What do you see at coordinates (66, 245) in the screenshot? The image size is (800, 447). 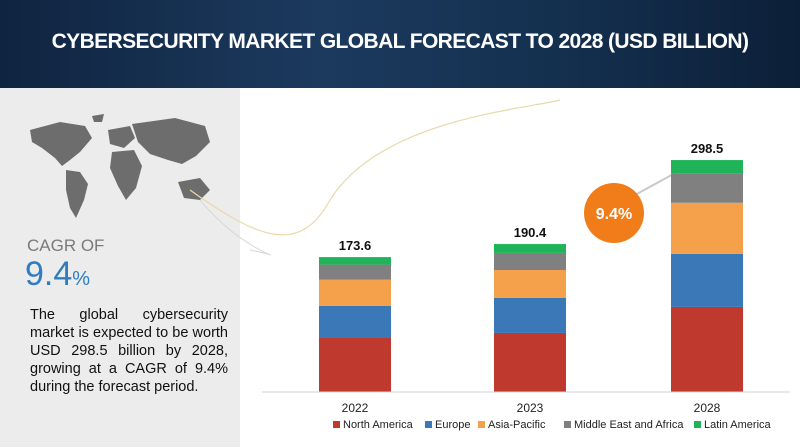 I see `cagr-label: CAGR OF` at bounding box center [66, 245].